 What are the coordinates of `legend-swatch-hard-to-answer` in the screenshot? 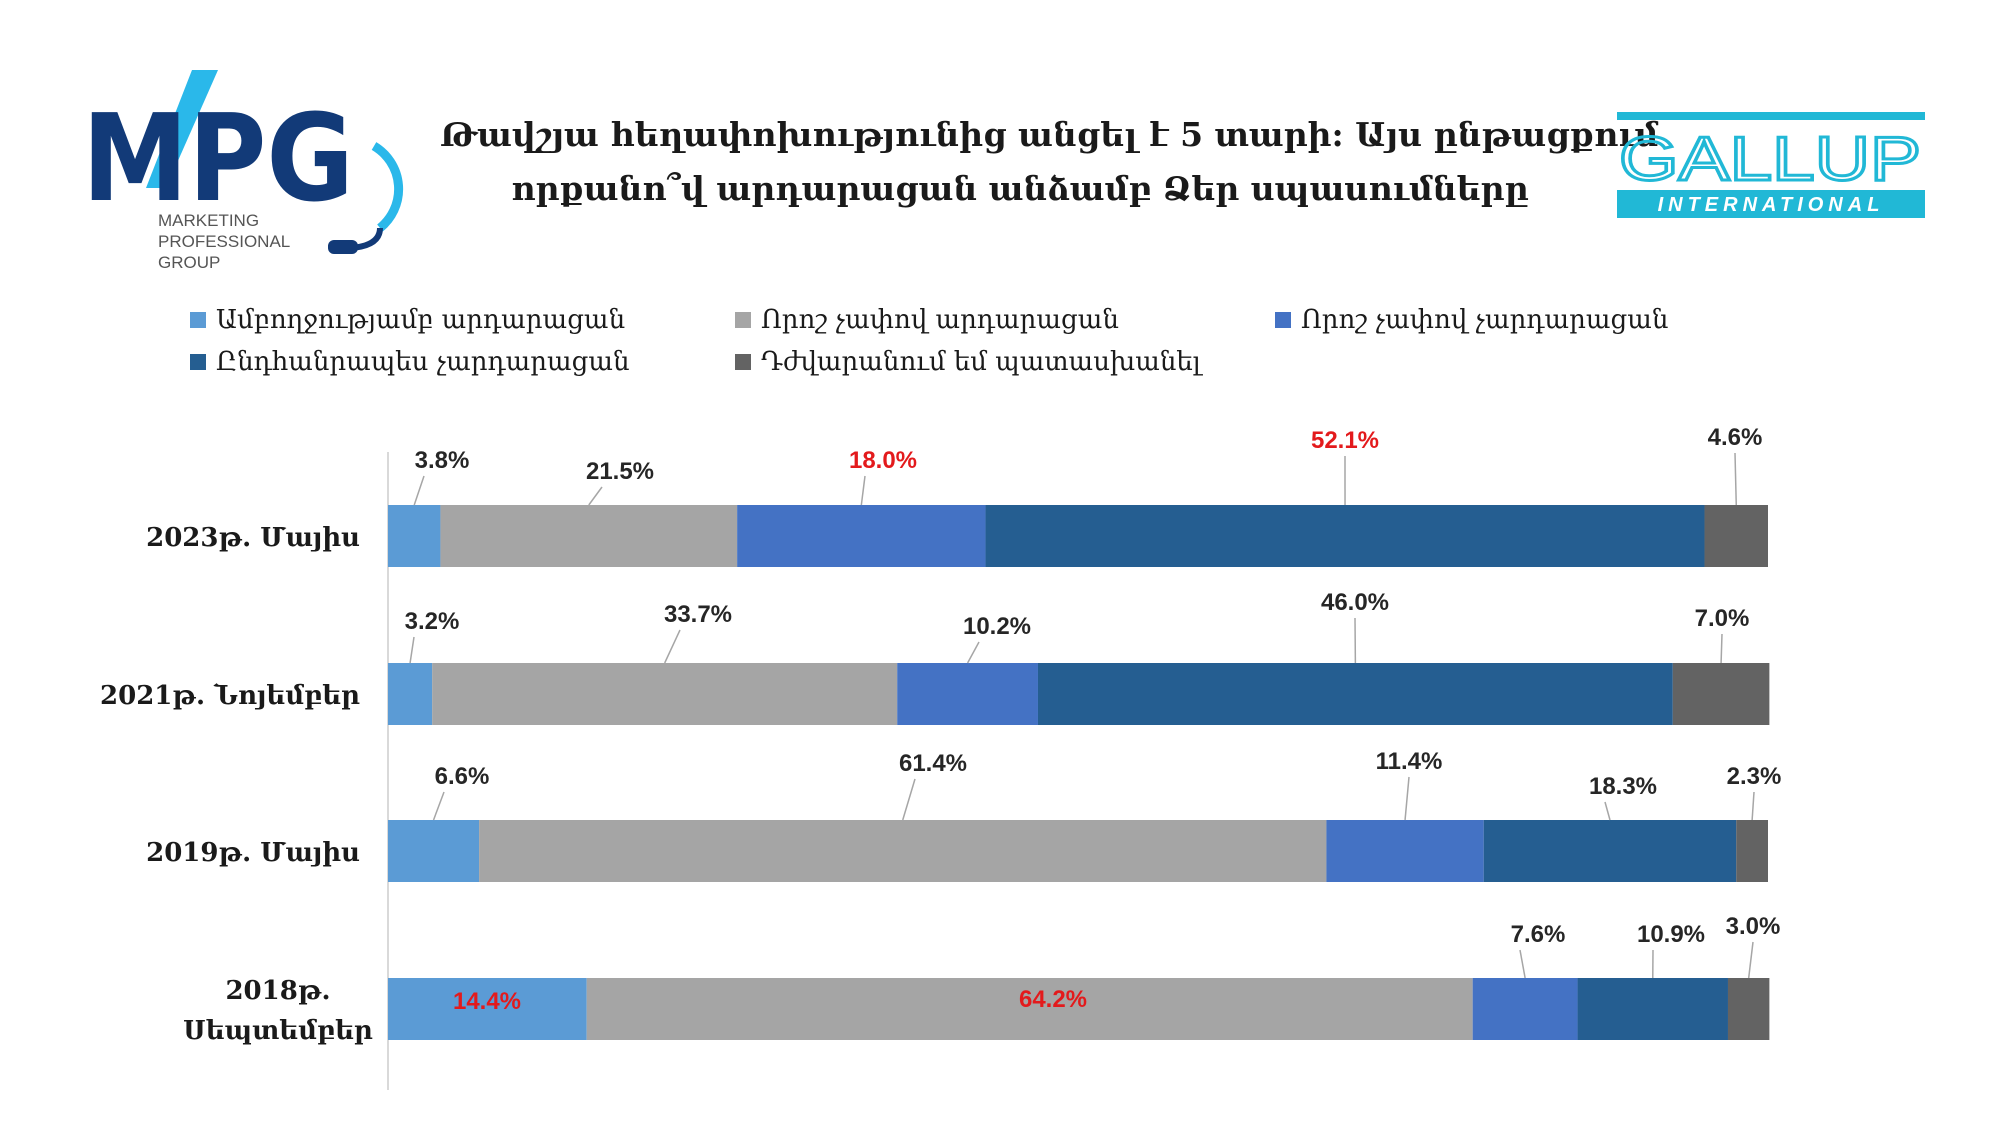 It's located at (743, 362).